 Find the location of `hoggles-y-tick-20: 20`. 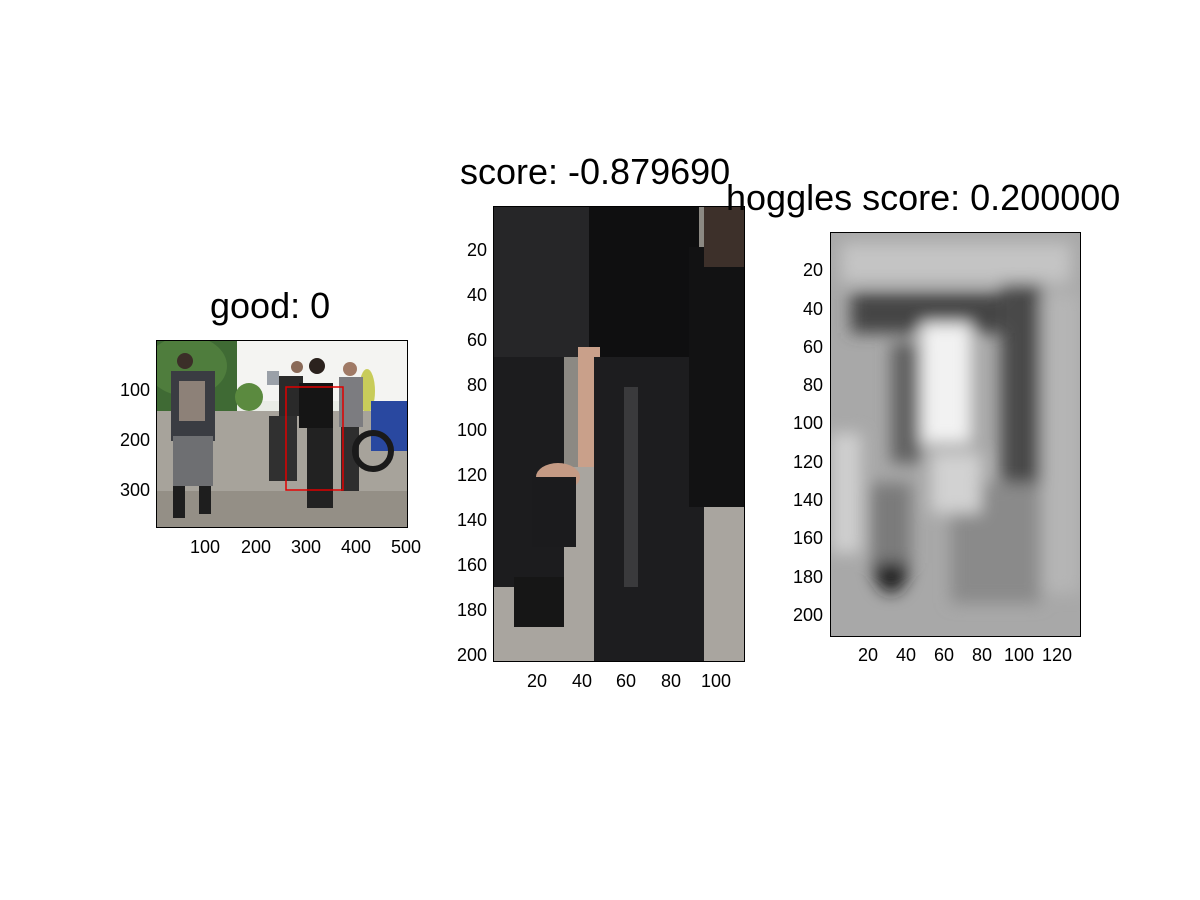

hoggles-y-tick-20: 20 is located at coordinates (812, 270).